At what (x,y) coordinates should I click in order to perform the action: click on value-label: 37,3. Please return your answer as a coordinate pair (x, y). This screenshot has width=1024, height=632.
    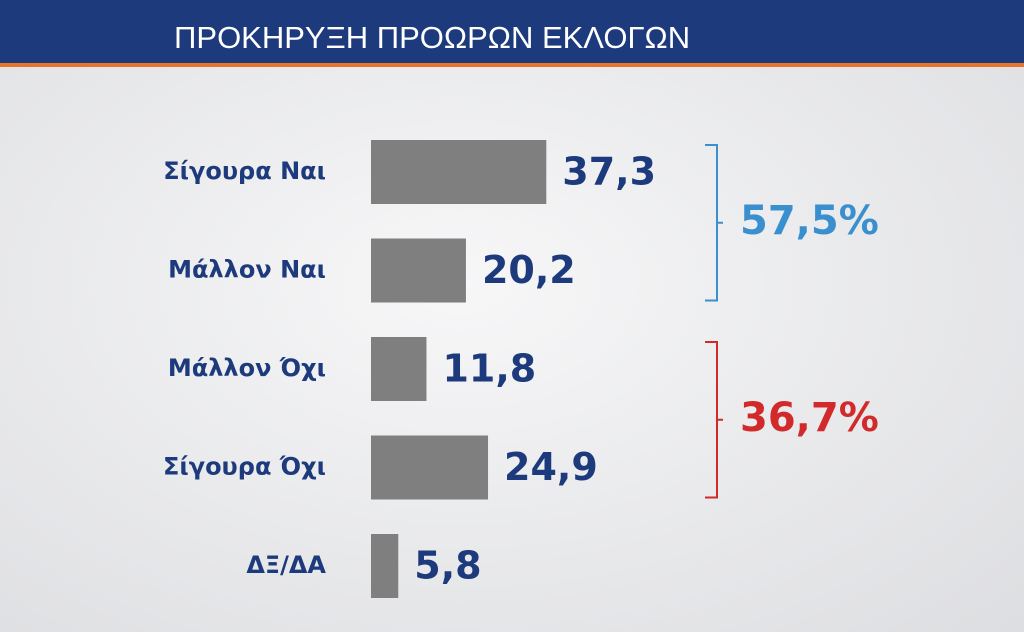
    Looking at the image, I should click on (609, 172).